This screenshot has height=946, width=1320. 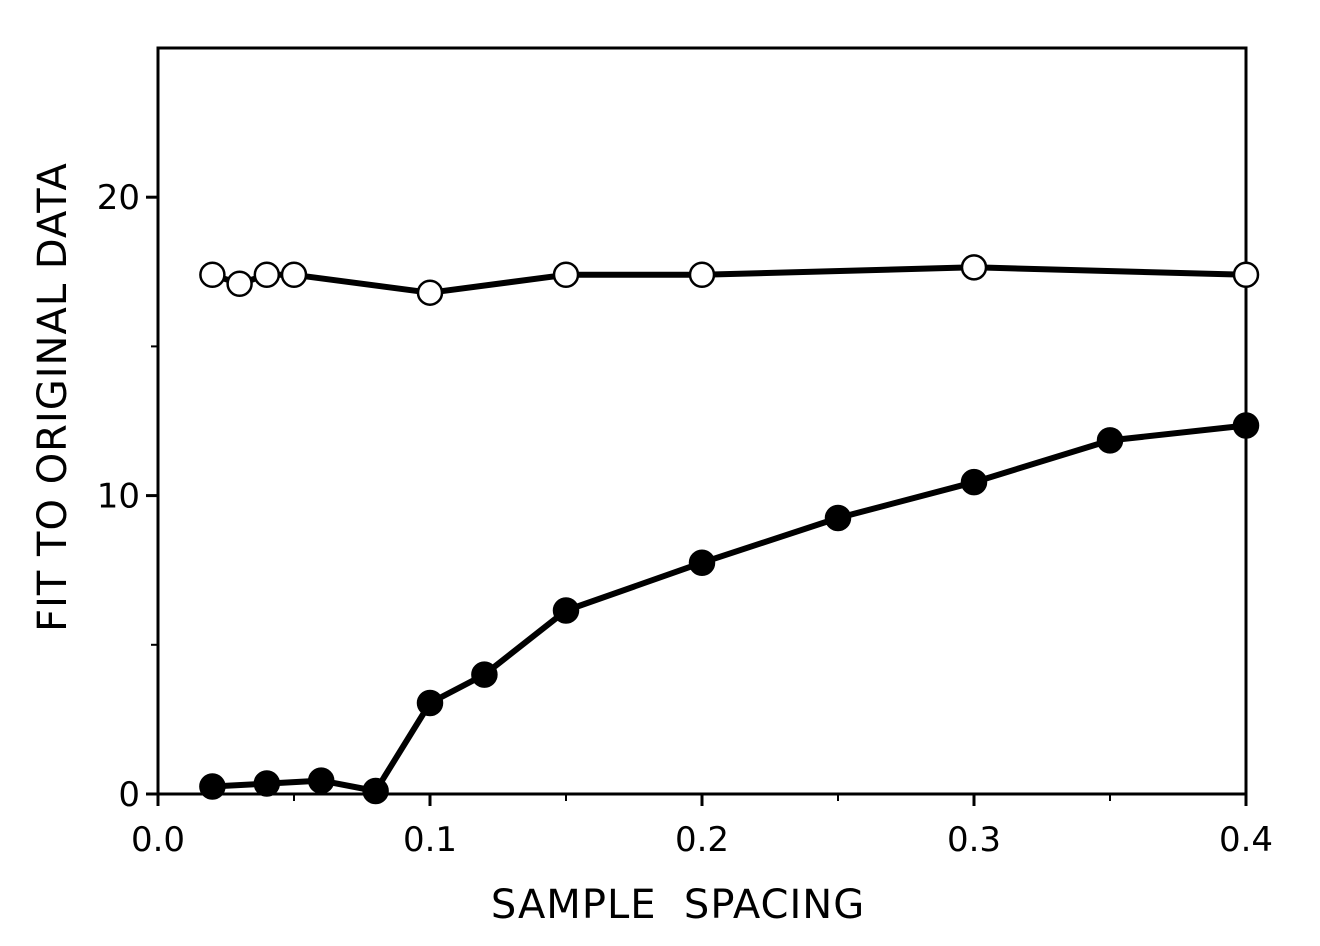 What do you see at coordinates (129, 795) in the screenshot?
I see `y-tick-label: 0` at bounding box center [129, 795].